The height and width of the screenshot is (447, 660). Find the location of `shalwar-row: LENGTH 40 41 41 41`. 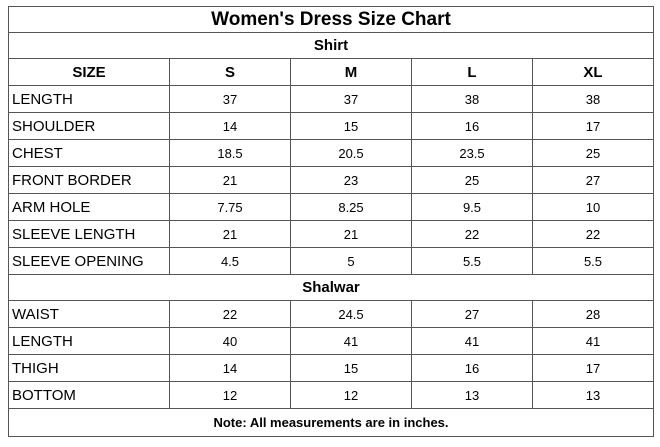

shalwar-row: LENGTH 40 41 41 41 is located at coordinates (331, 341).